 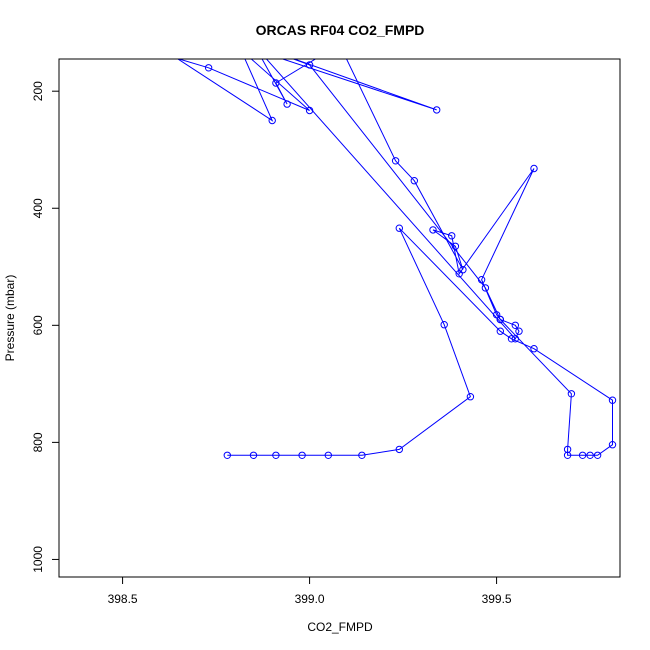 What do you see at coordinates (38, 325) in the screenshot?
I see `y-tick-label: 600` at bounding box center [38, 325].